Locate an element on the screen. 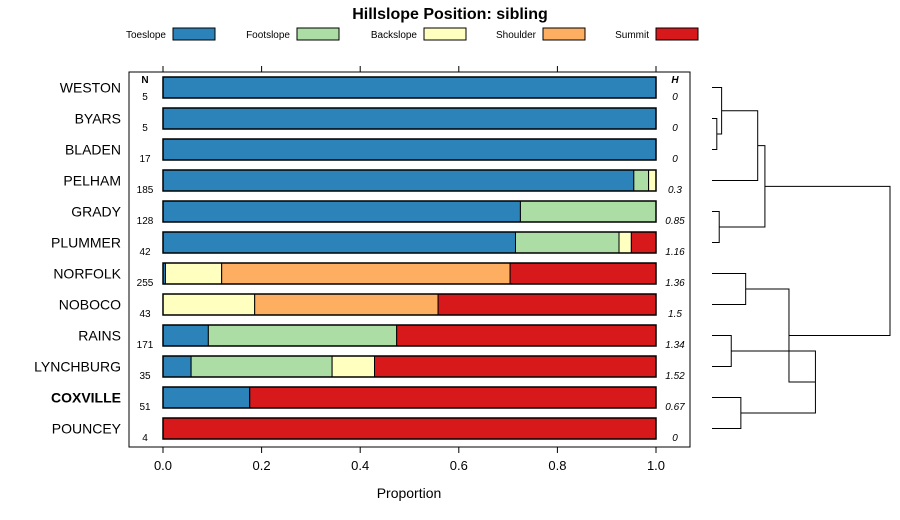  row-pouncey: POUNCEY 4 0 is located at coordinates (365, 430).